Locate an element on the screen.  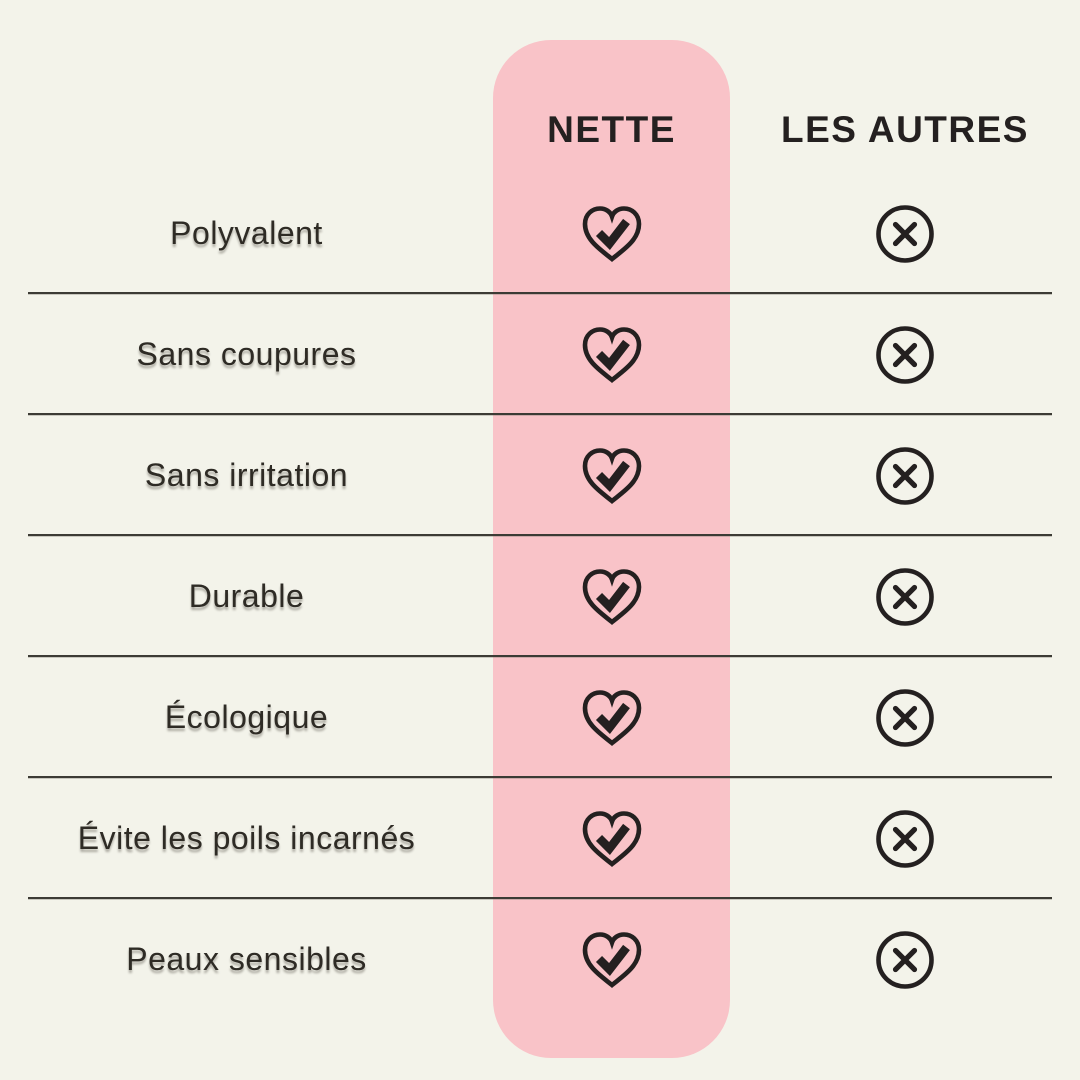
feature-label: Écologique is located at coordinates (246, 717).